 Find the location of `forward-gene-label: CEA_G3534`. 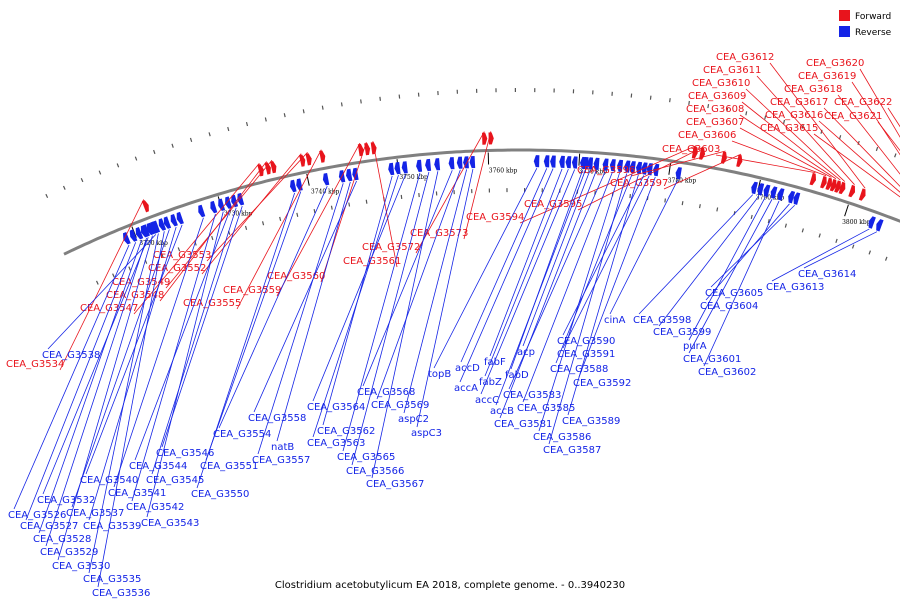

forward-gene-label: CEA_G3534 is located at coordinates (35, 364).